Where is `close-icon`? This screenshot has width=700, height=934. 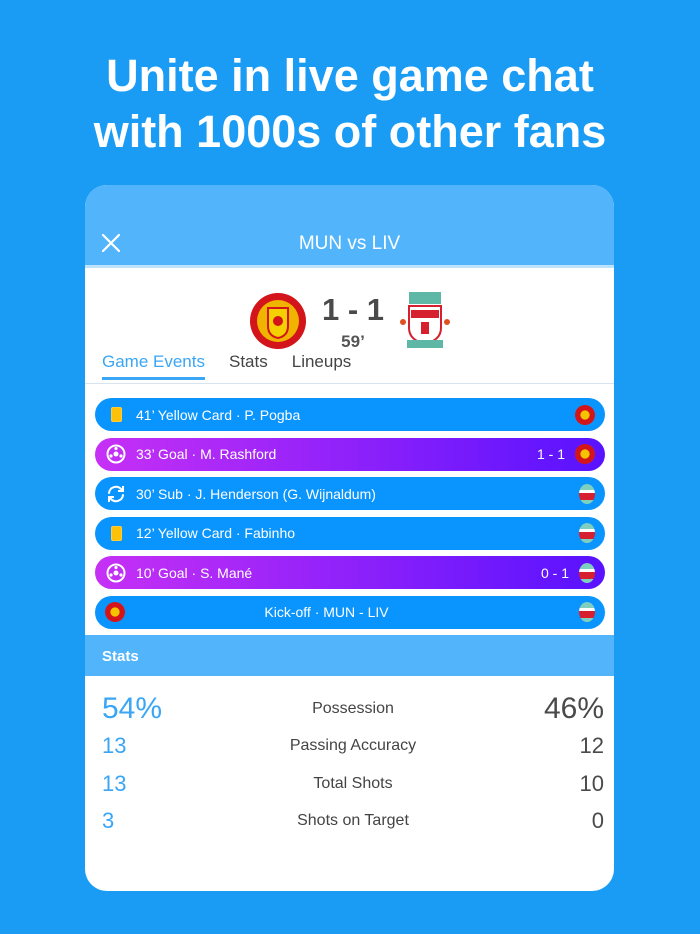 close-icon is located at coordinates (111, 243).